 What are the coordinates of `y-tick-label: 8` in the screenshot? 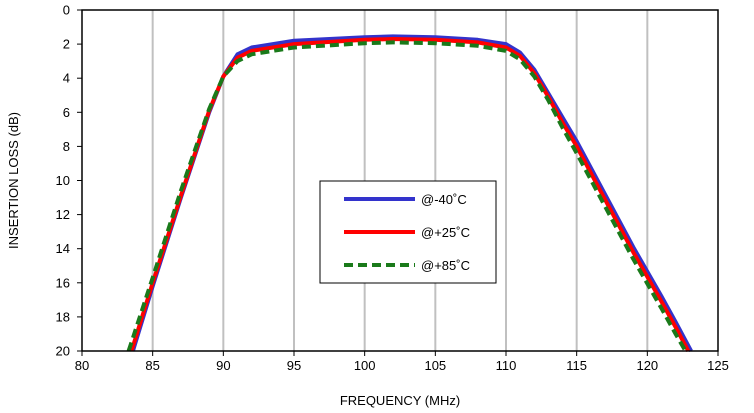 It's located at (66, 146).